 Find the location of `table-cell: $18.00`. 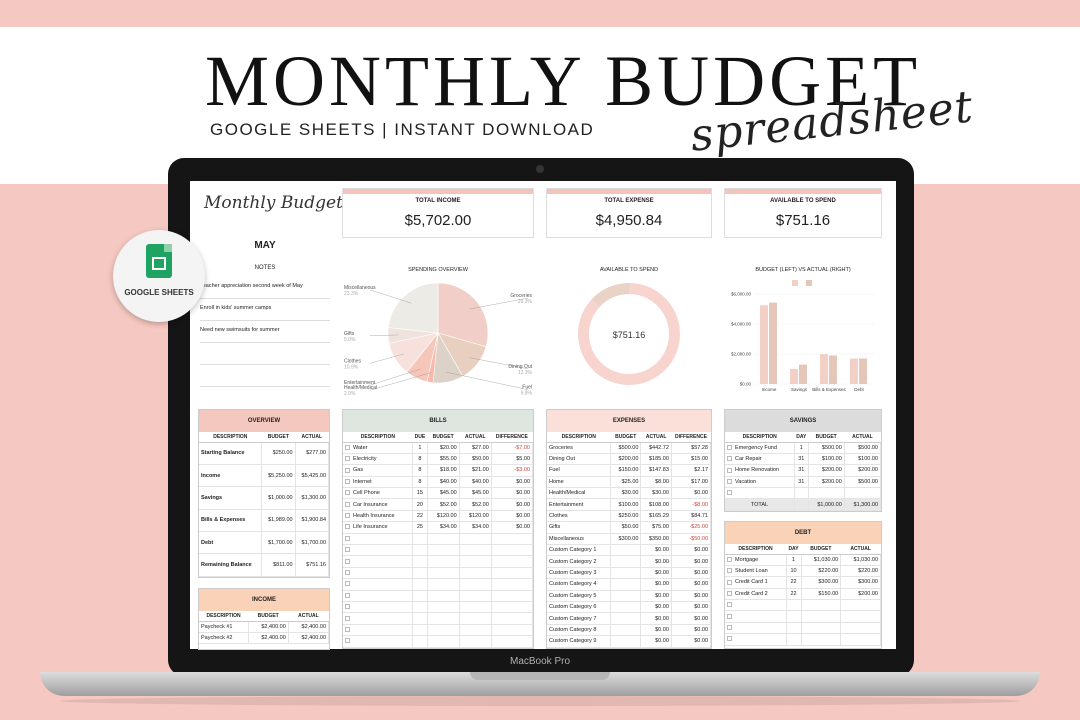

table-cell: $18.00 is located at coordinates (443, 470).